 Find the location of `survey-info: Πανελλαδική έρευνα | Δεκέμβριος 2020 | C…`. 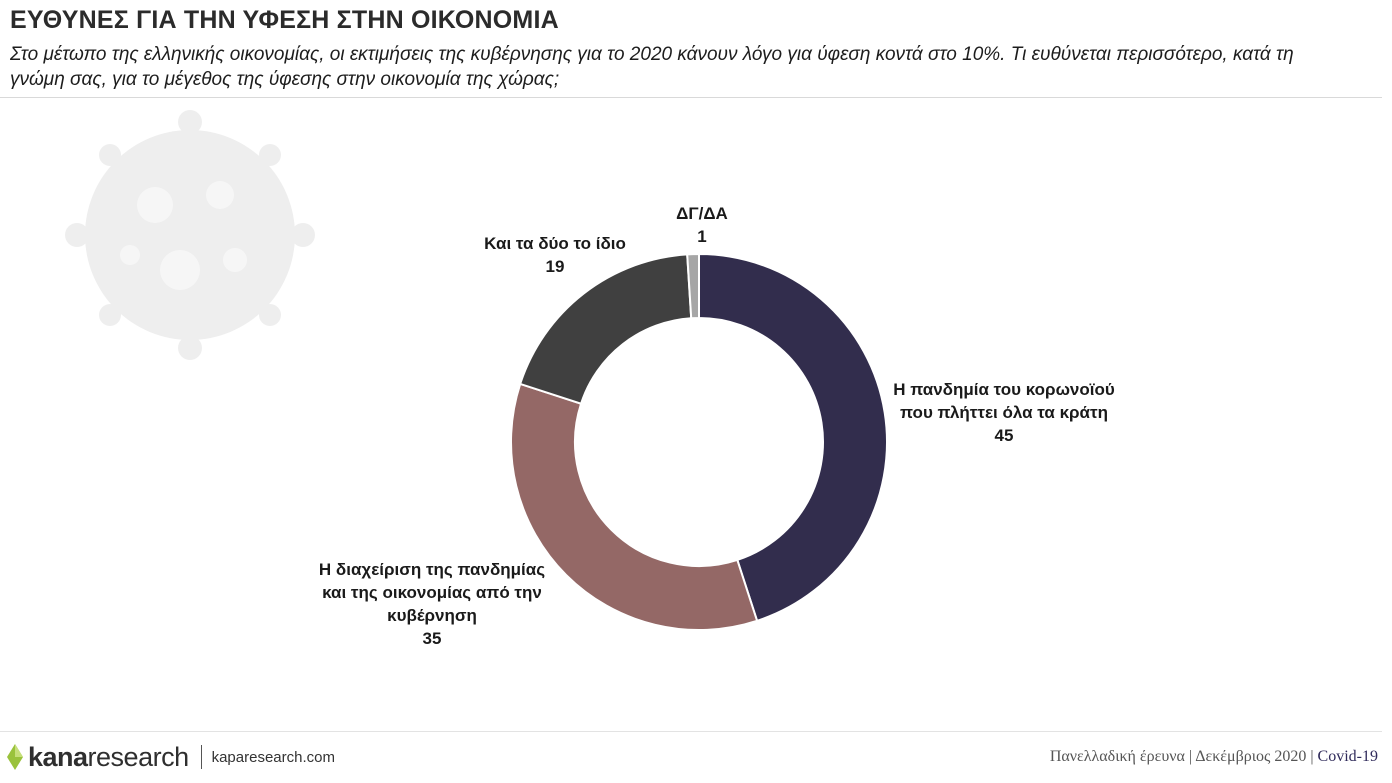

survey-info: Πανελλαδική έρευνα | Δεκέμβριος 2020 | C… is located at coordinates (1214, 757).